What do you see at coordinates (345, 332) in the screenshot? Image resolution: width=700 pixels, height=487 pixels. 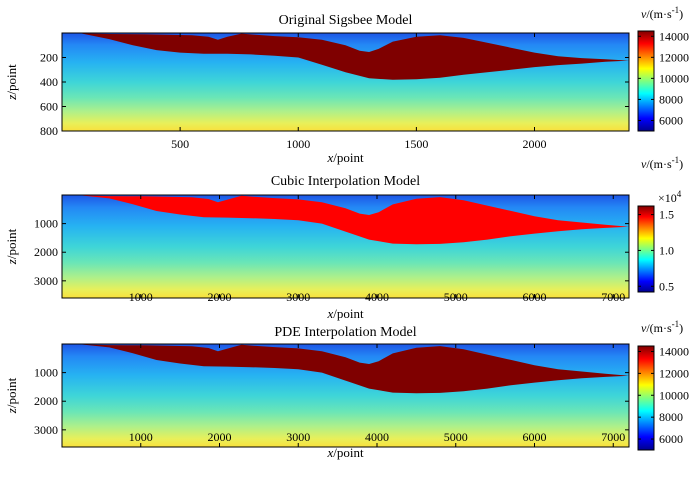 I see `chart-title: PDE Interpolation Model` at bounding box center [345, 332].